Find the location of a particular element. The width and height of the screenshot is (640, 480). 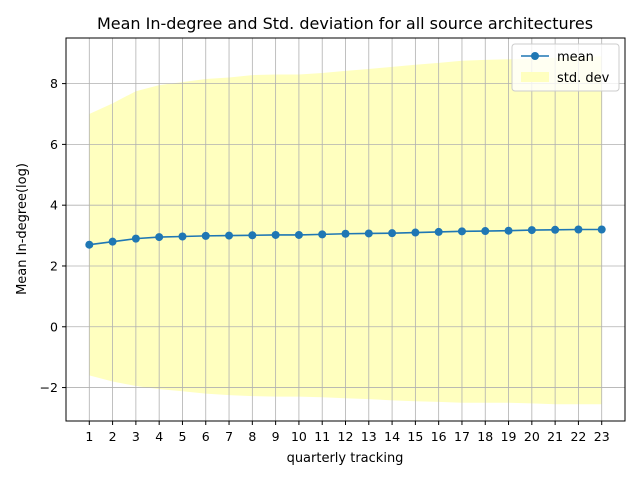

y-tick-label-4: 4 is located at coordinates (54, 205).